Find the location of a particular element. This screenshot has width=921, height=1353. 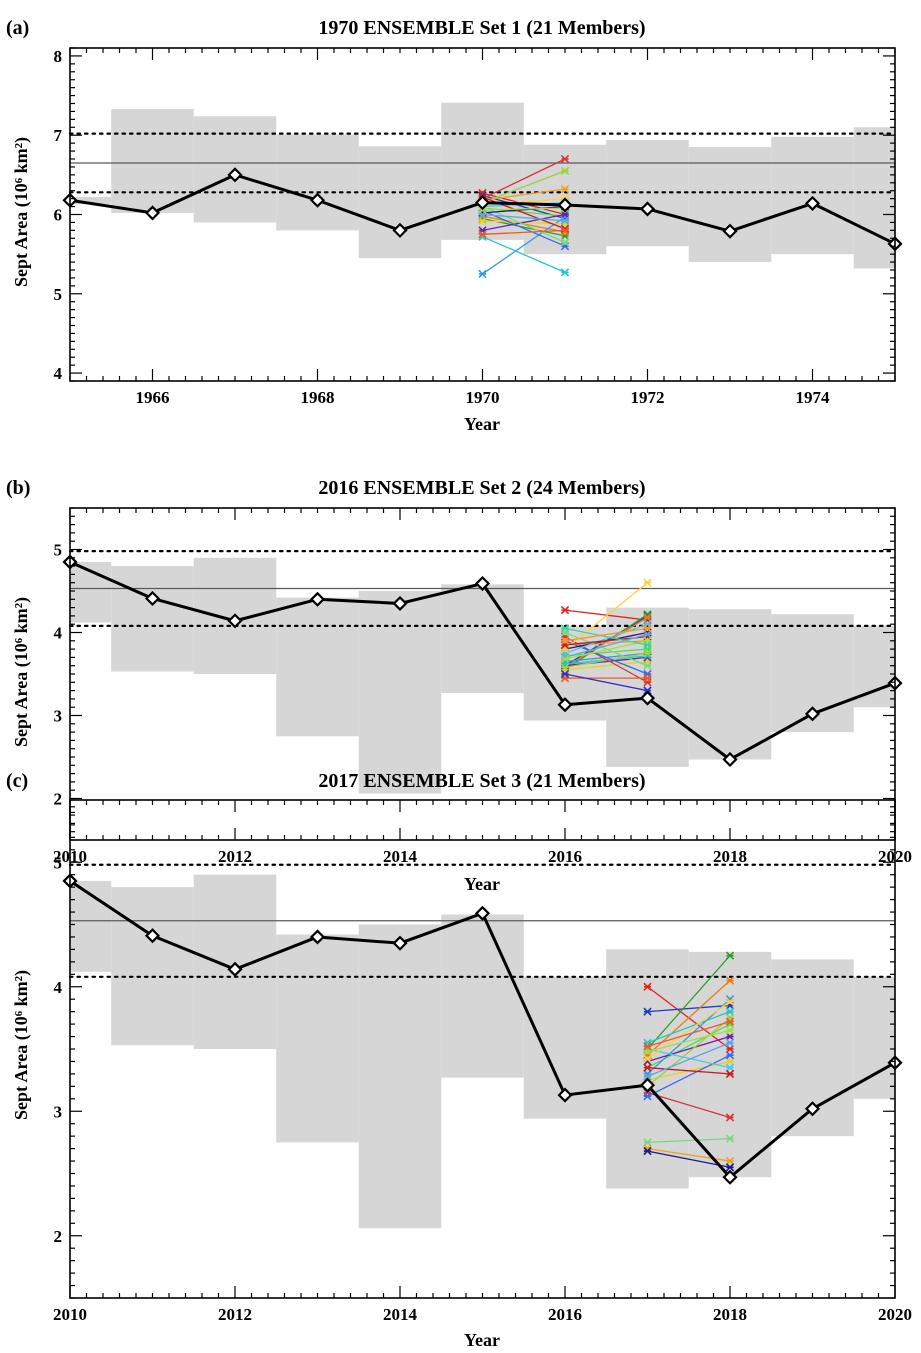

x-tick-label: 2018 is located at coordinates (730, 856).